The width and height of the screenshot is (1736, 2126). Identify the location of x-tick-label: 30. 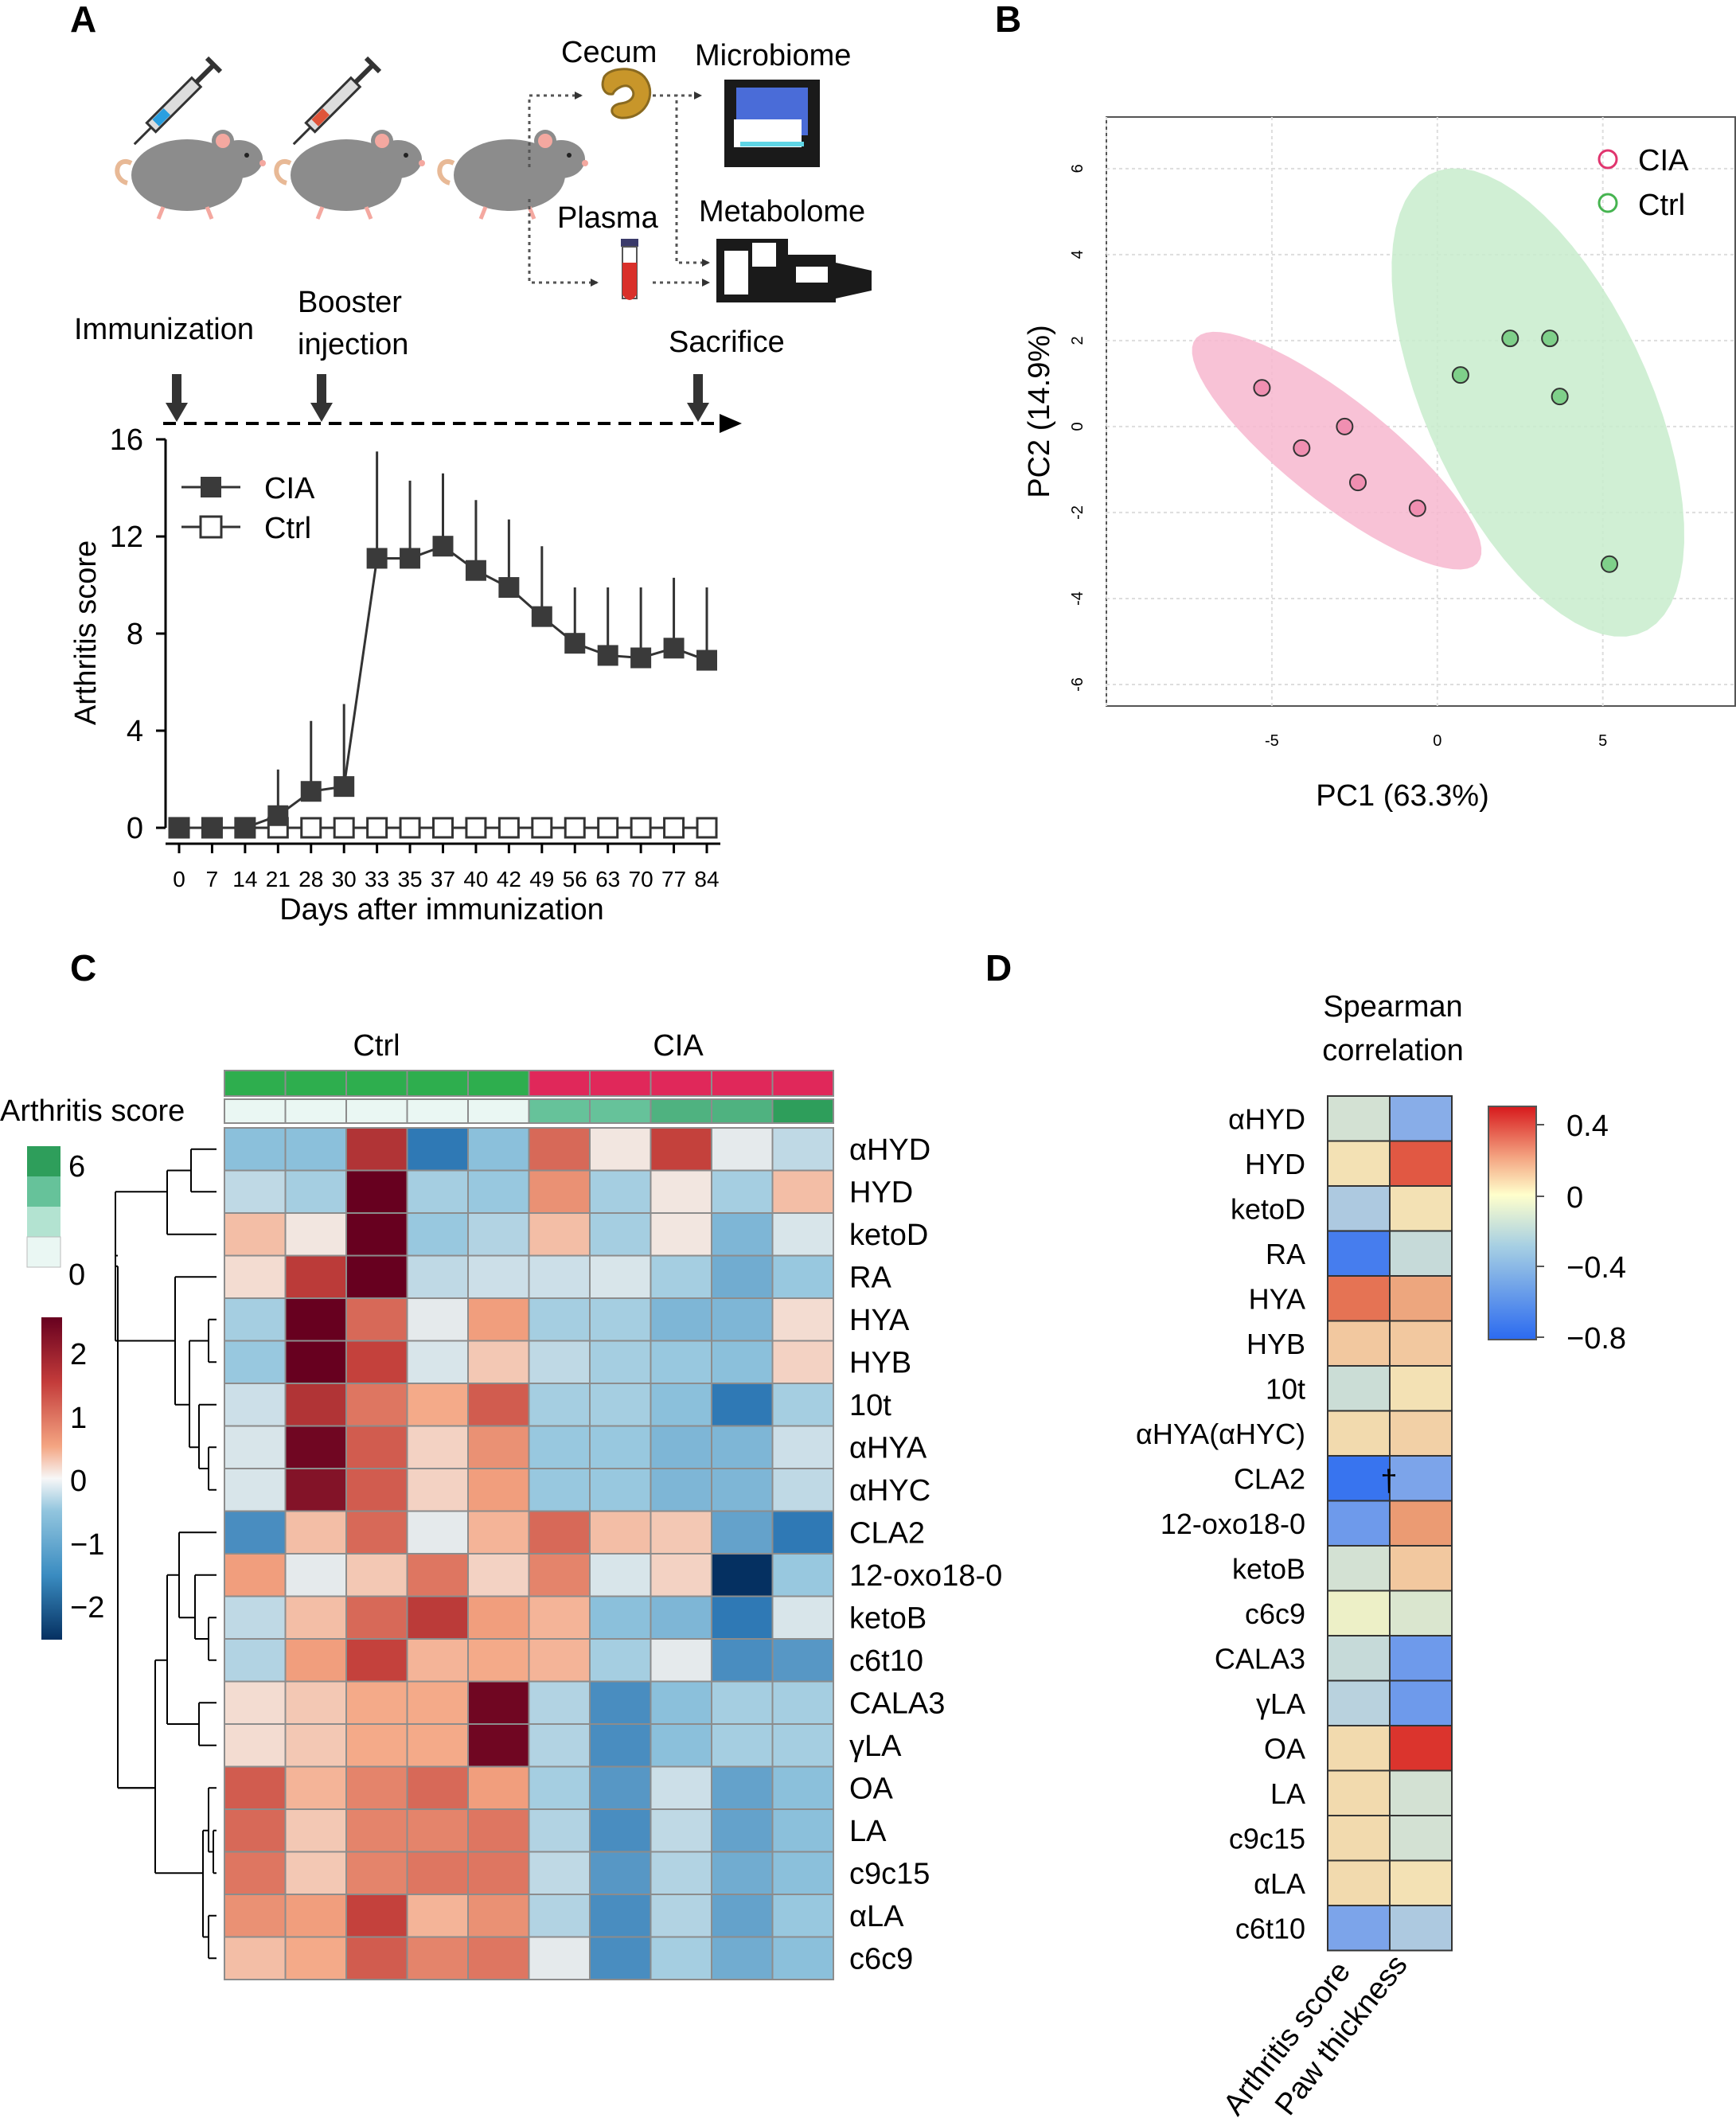
(344, 879).